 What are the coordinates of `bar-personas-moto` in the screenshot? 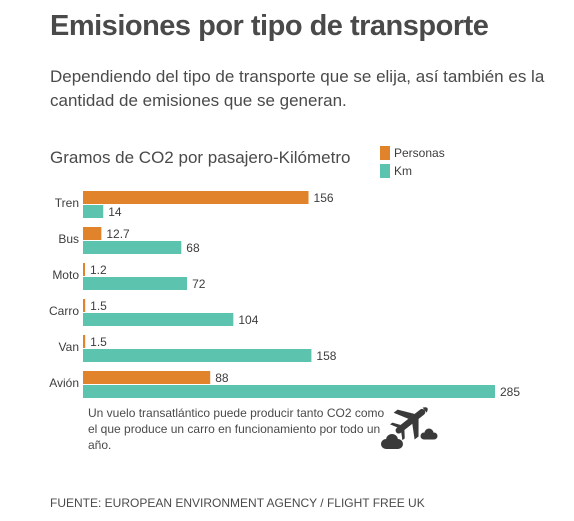 It's located at (84, 269).